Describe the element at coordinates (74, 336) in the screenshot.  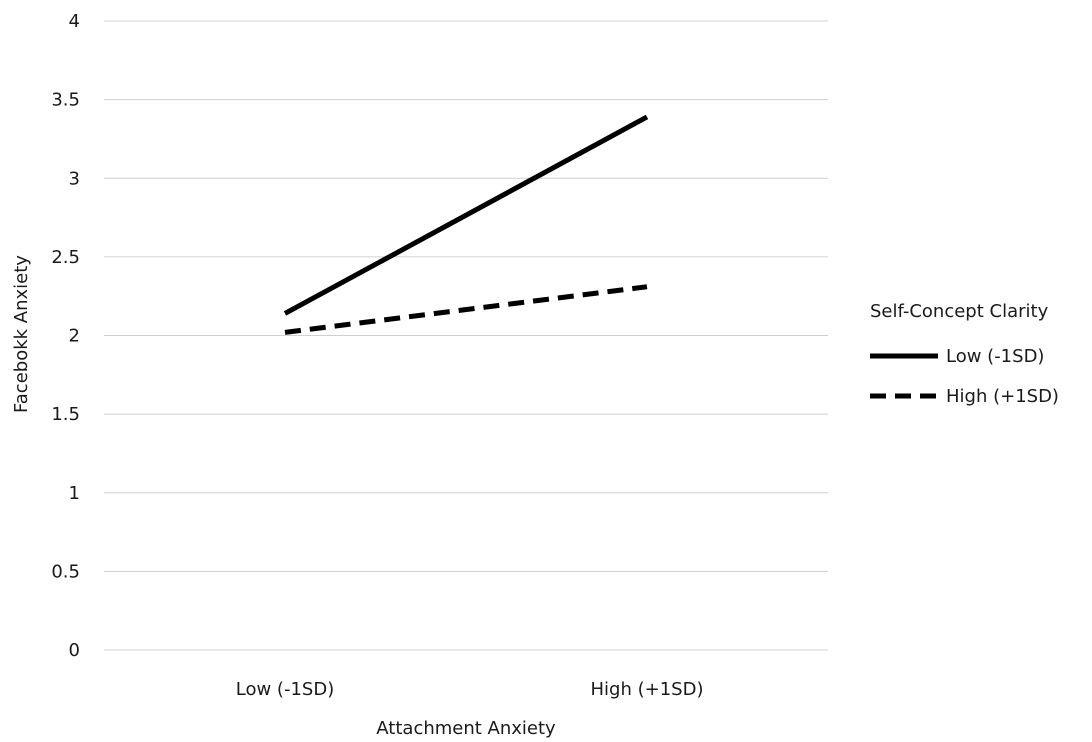
I see `y-tick-label: 2` at that location.